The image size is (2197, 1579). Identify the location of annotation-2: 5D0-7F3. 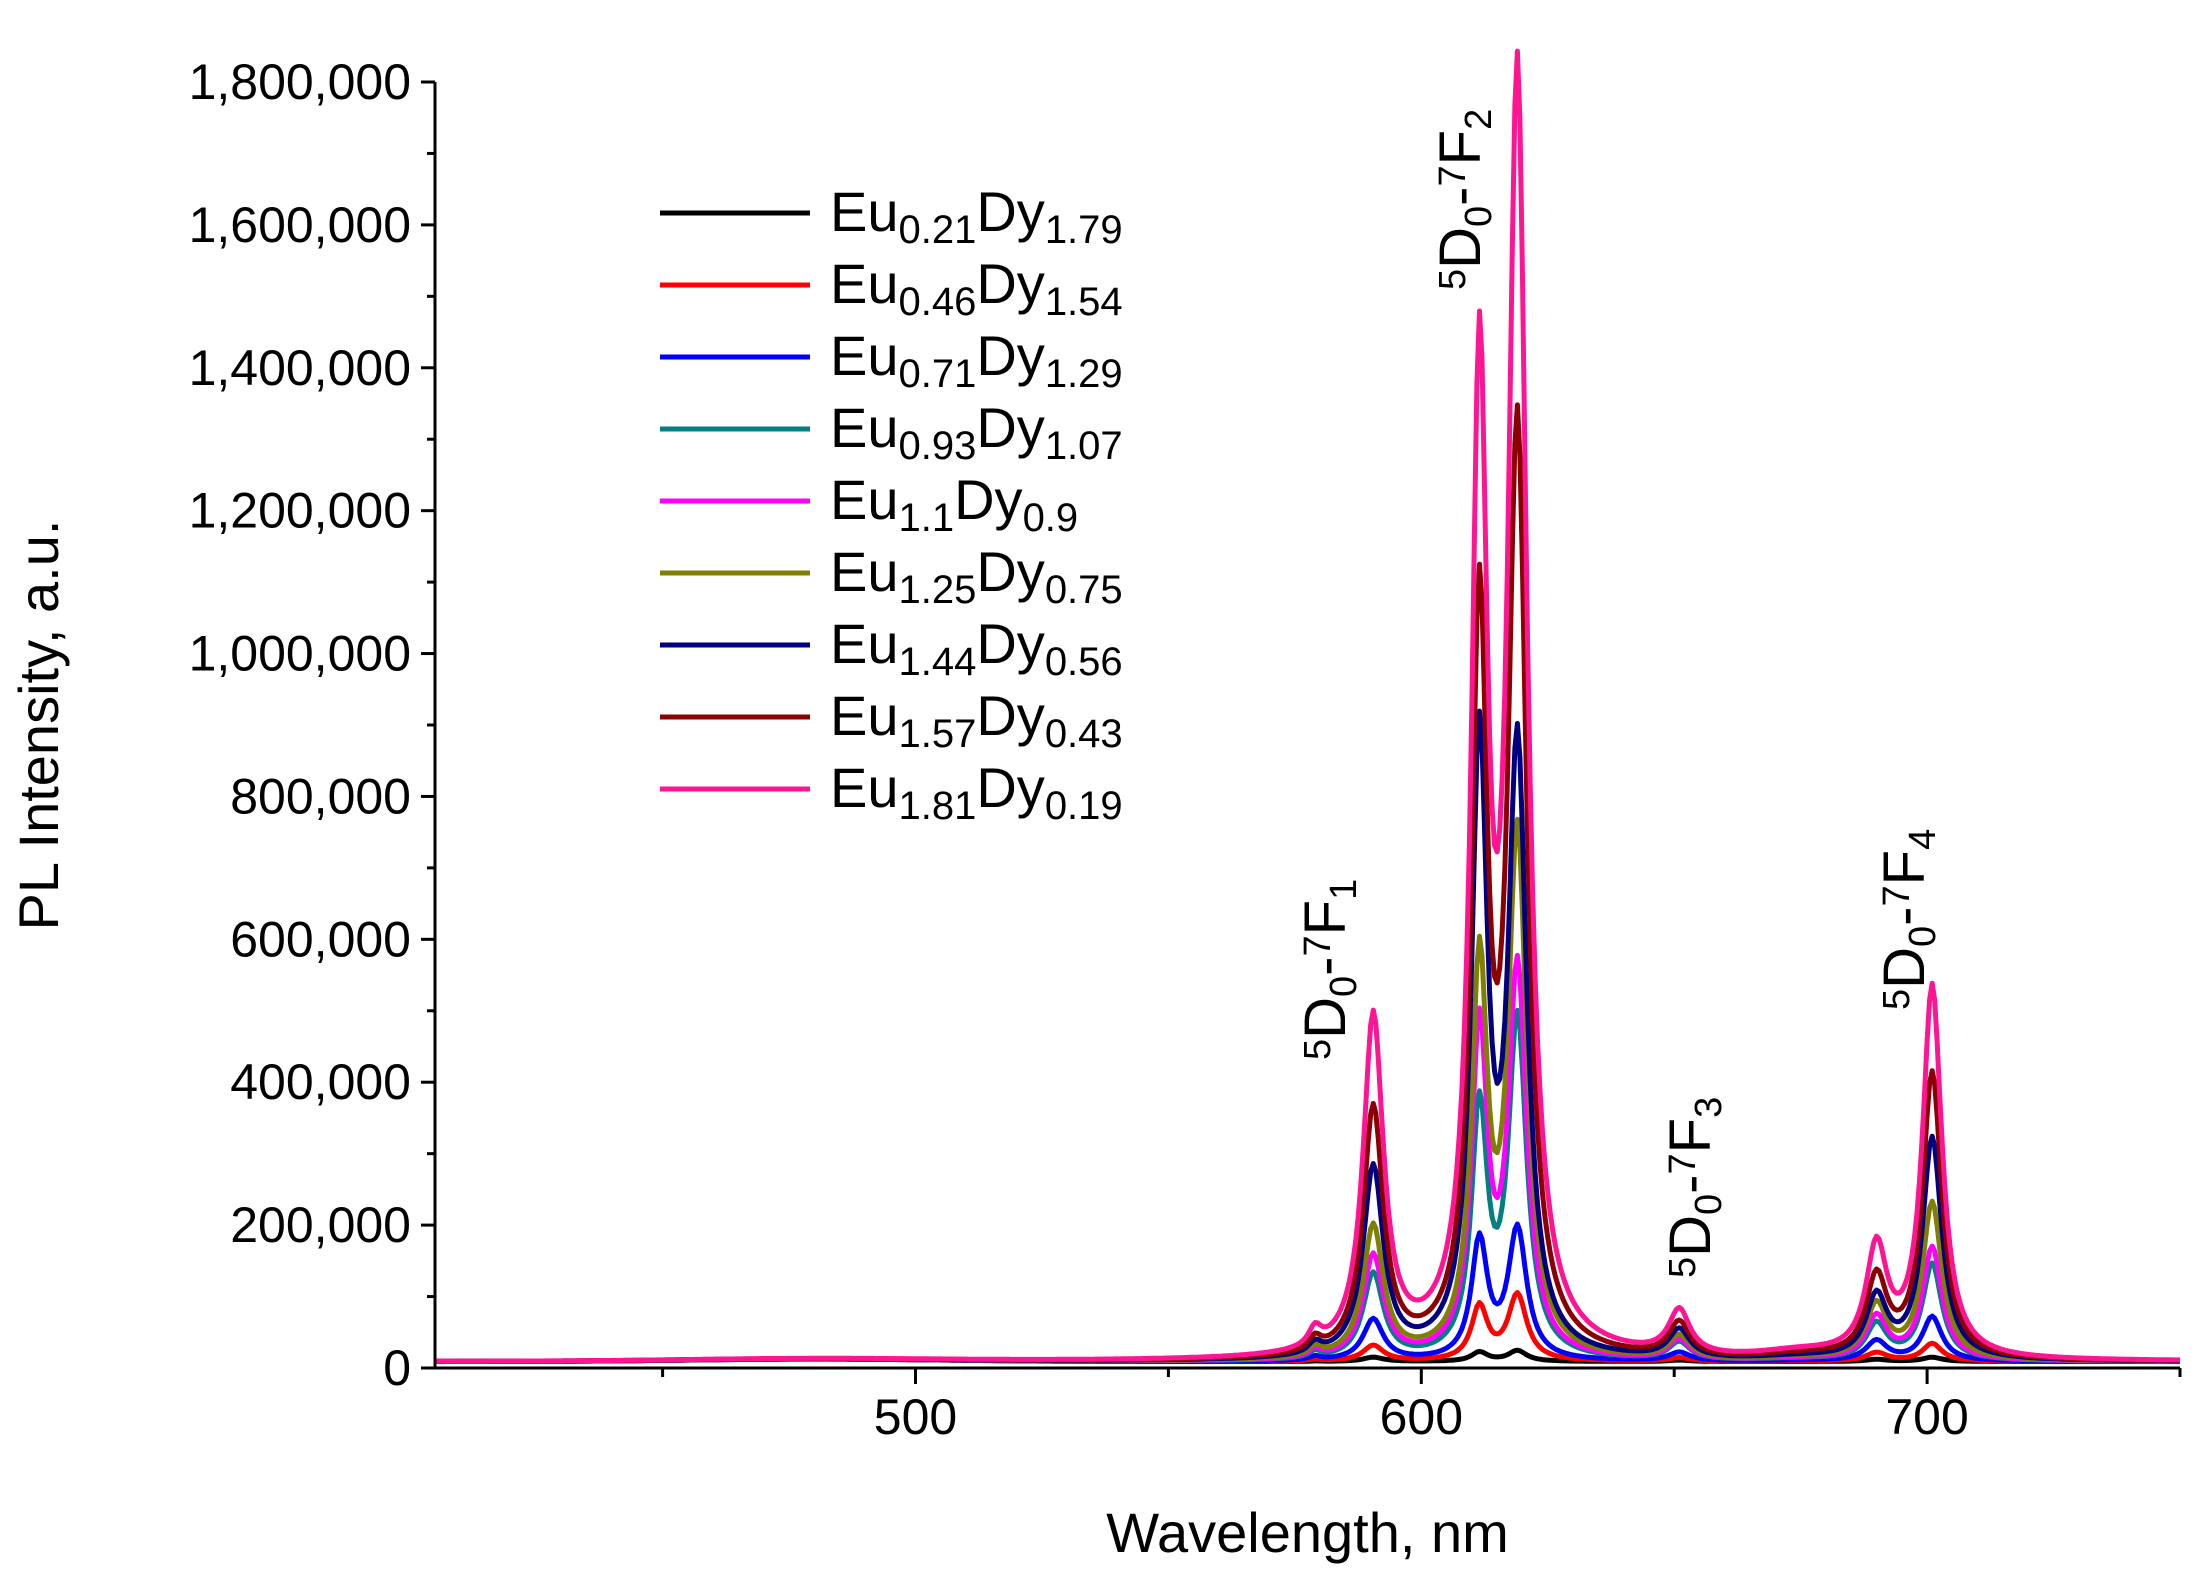
(1694, 1187).